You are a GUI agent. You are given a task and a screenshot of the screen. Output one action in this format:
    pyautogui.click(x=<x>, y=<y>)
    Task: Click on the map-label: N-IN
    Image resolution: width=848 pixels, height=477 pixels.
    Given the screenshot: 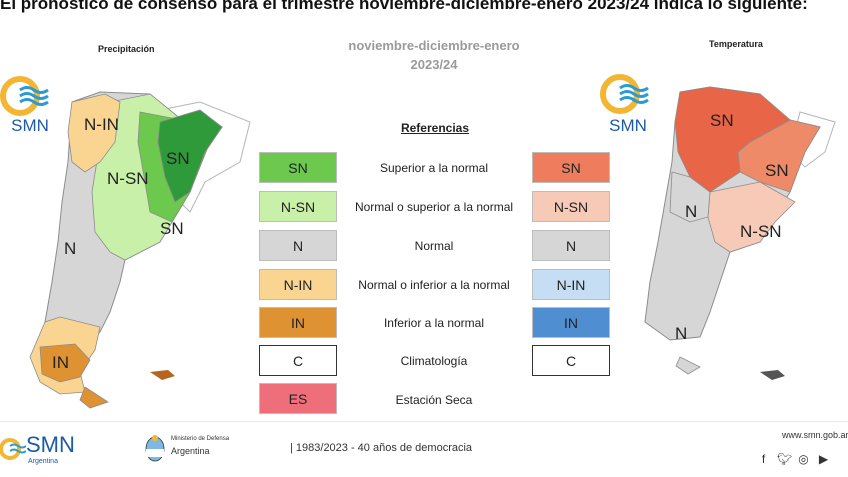 What is the action you would take?
    pyautogui.click(x=101, y=124)
    